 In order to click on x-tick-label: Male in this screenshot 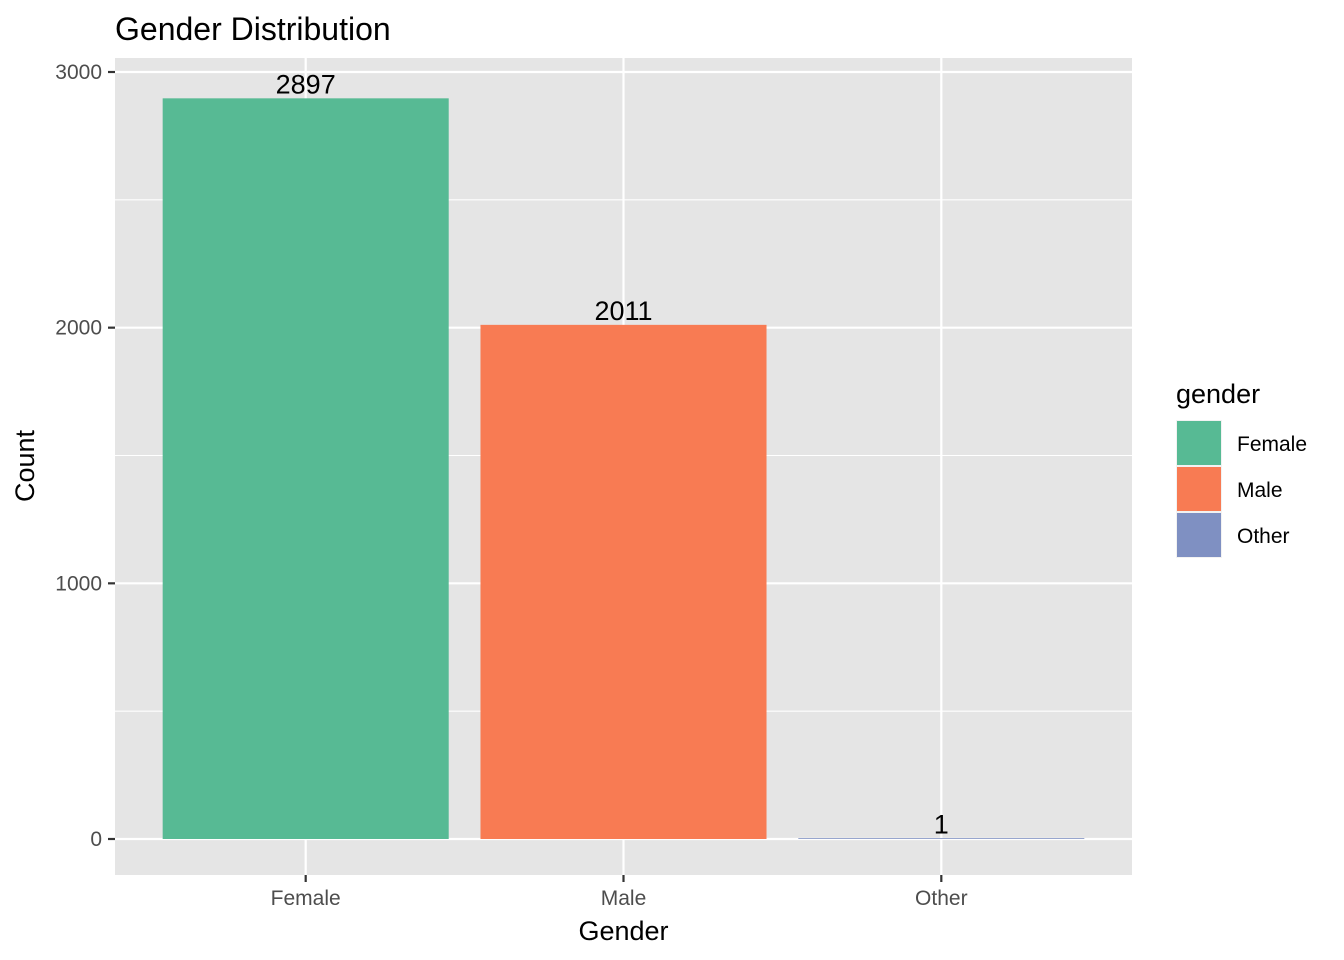, I will do `click(624, 898)`.